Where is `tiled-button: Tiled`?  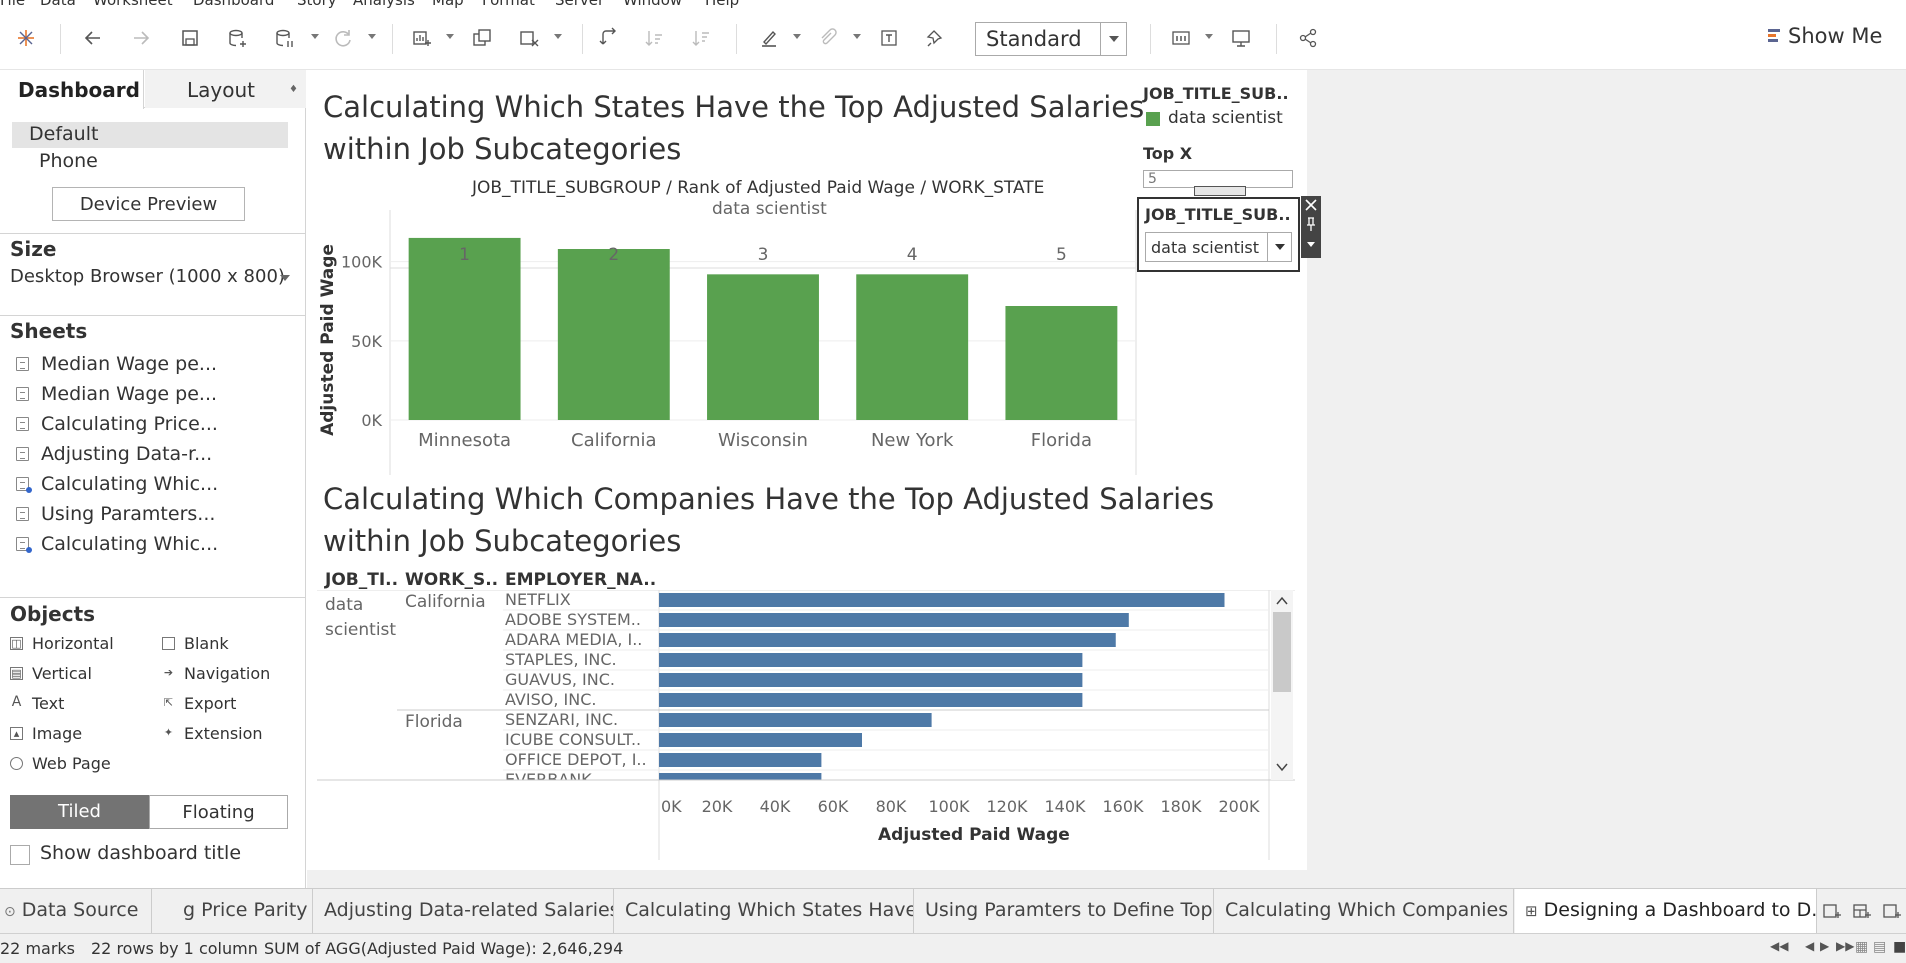 tiled-button: Tiled is located at coordinates (79, 812).